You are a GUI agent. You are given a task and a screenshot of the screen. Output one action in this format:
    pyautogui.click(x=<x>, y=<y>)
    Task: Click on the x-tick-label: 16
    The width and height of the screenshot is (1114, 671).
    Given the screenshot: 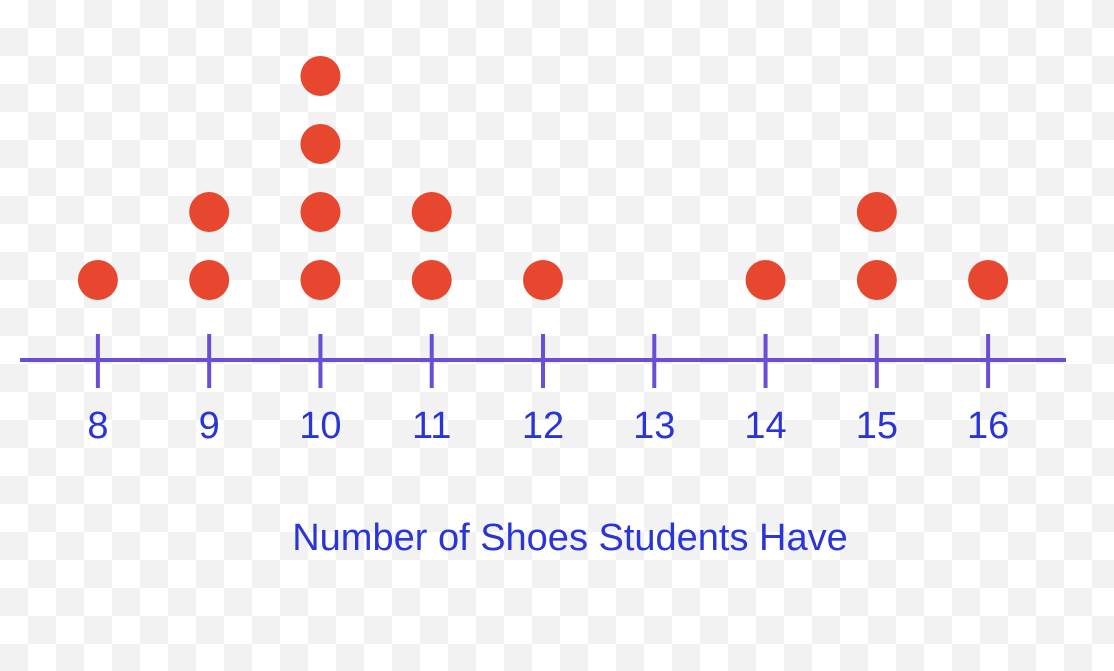 What is the action you would take?
    pyautogui.click(x=988, y=426)
    